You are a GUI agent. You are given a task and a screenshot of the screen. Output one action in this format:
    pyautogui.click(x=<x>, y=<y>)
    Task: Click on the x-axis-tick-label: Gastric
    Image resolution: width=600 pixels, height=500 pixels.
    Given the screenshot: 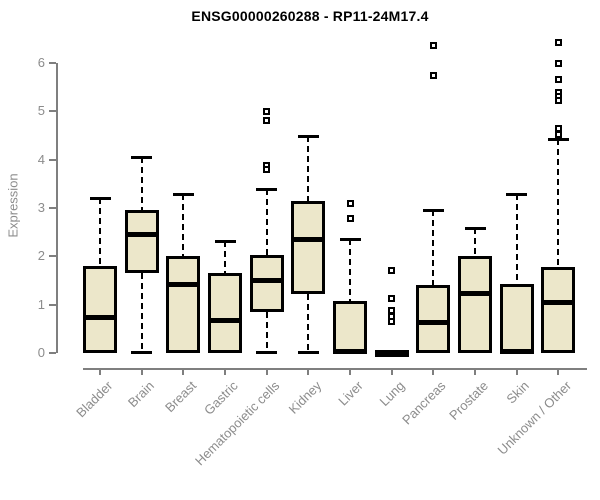 What is the action you would take?
    pyautogui.click(x=220, y=398)
    